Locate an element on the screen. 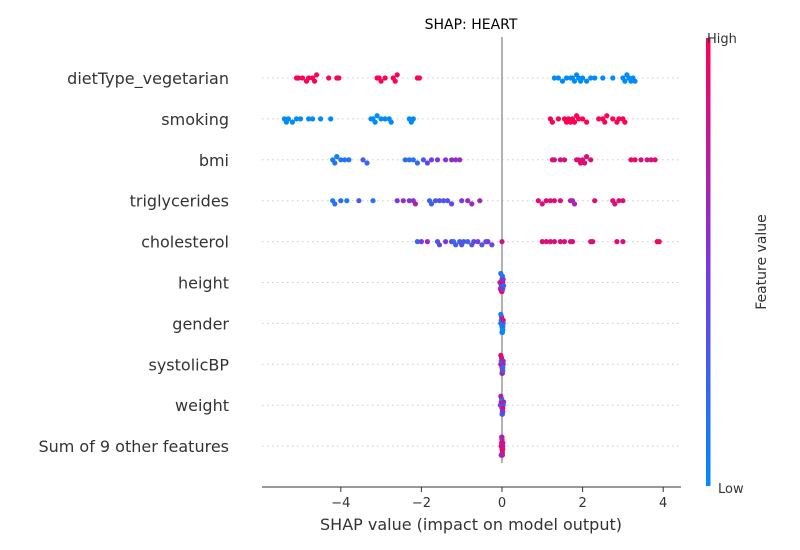 Image resolution: width=800 pixels, height=550 pixels. x-tick-label: −2 is located at coordinates (421, 503).